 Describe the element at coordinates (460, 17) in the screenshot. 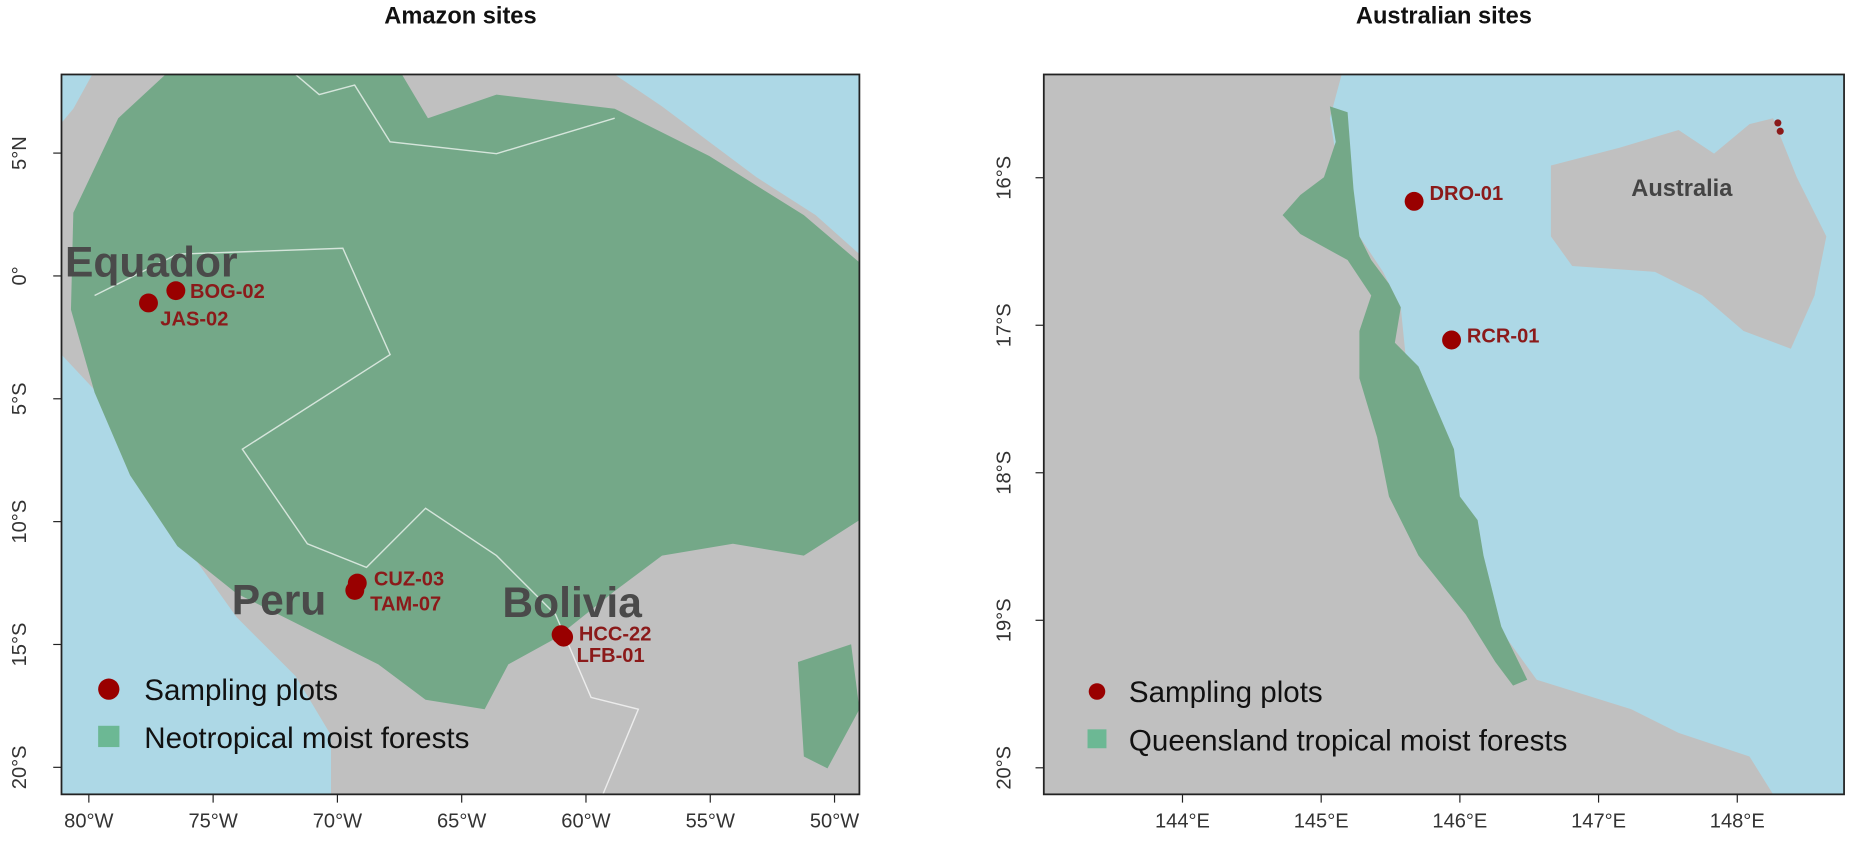

I see `panel-title: Amazon sites` at that location.